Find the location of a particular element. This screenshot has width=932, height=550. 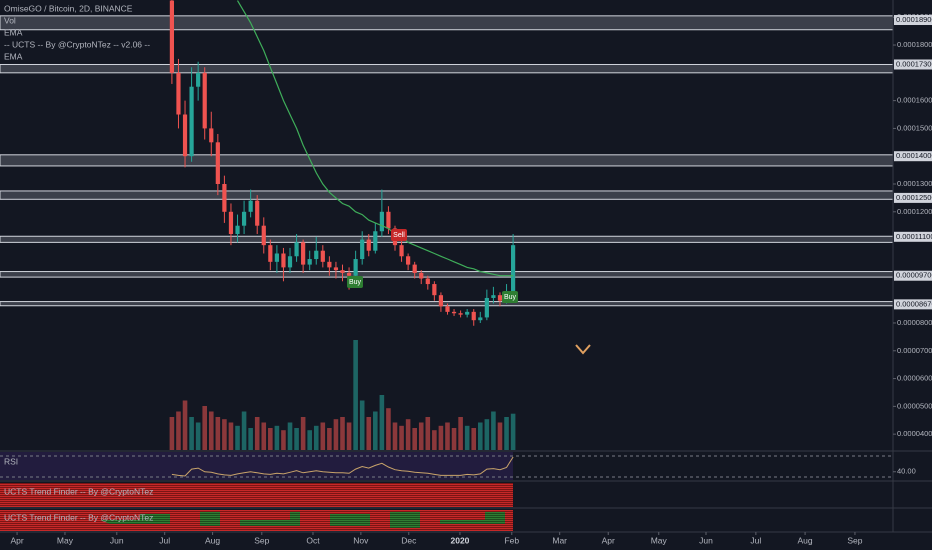

x-tick-label: Feb is located at coordinates (511, 540).